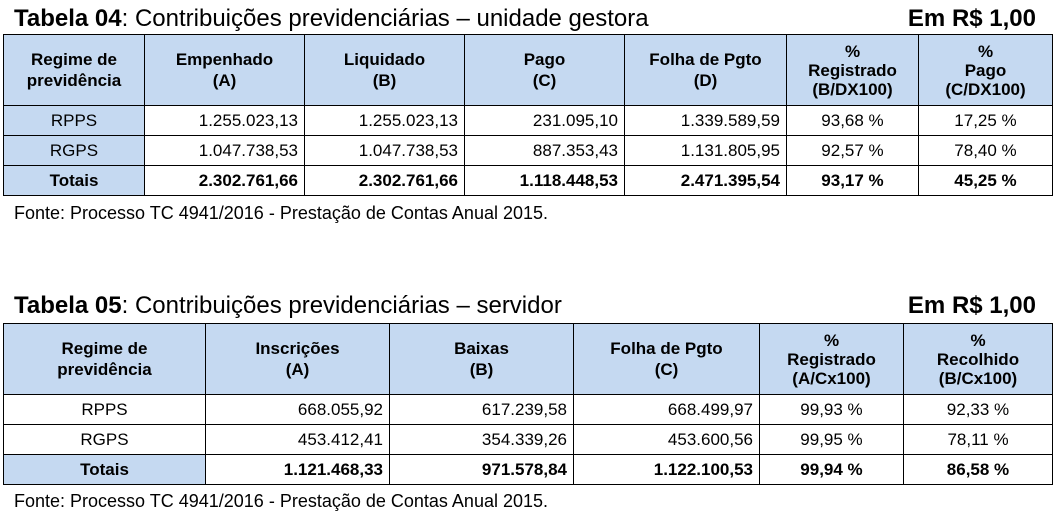  Describe the element at coordinates (481, 469) in the screenshot. I see `table-cell: 971.578,84` at that location.